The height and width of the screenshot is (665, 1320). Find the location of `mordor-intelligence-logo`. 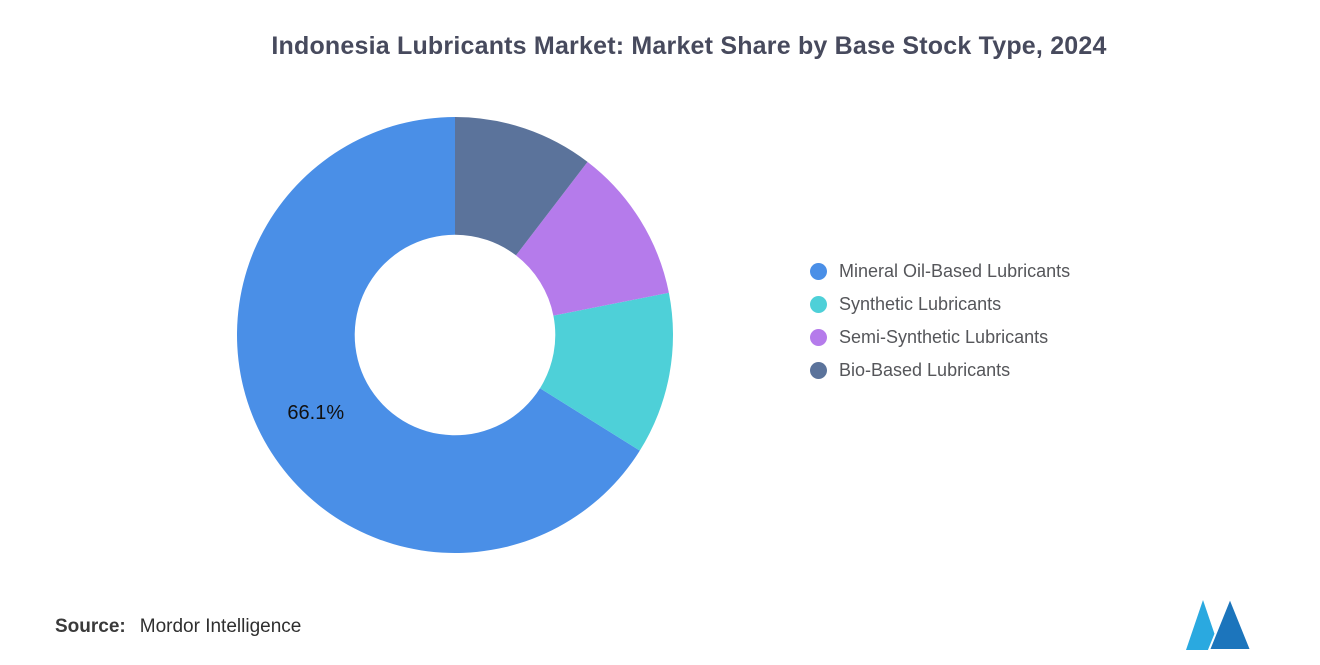

mordor-intelligence-logo is located at coordinates (1219, 624).